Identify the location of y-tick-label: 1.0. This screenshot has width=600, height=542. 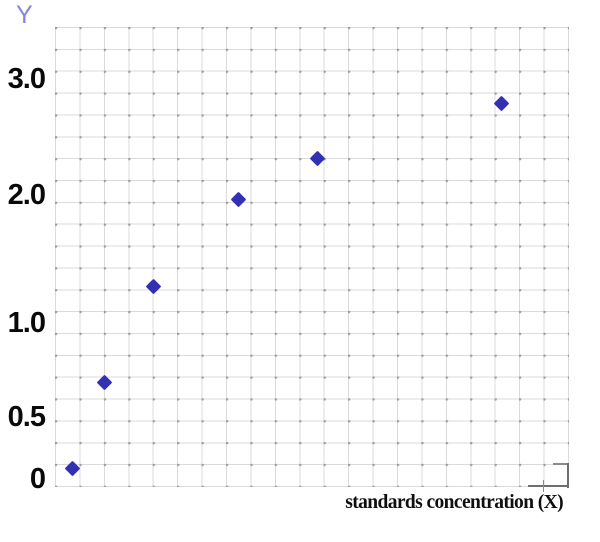
(26, 323).